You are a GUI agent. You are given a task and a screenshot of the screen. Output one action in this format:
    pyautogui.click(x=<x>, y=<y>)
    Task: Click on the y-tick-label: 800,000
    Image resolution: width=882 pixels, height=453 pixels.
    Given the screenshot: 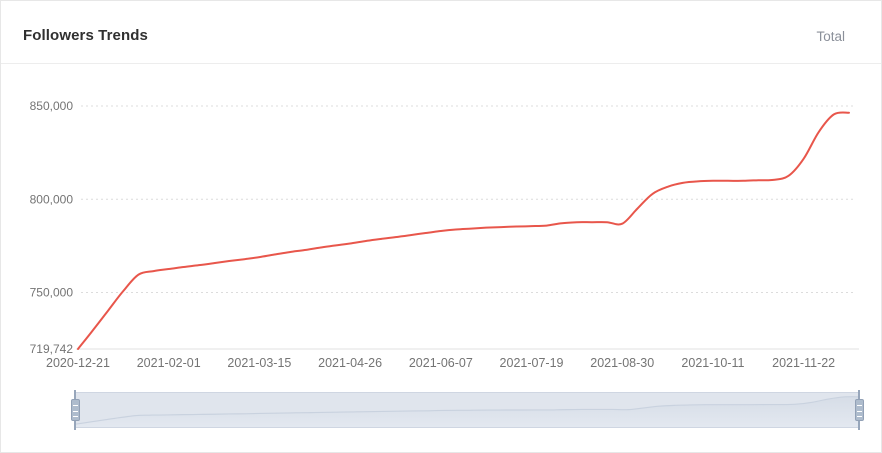 What is the action you would take?
    pyautogui.click(x=52, y=199)
    